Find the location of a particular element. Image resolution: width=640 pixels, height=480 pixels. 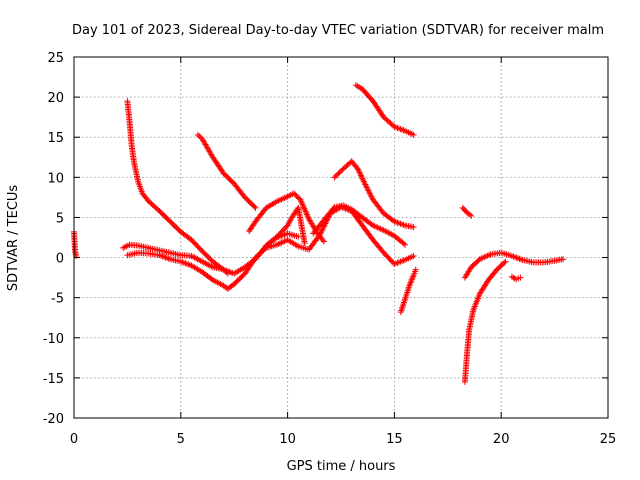

y-tick-label: 0 is located at coordinates (60, 259).